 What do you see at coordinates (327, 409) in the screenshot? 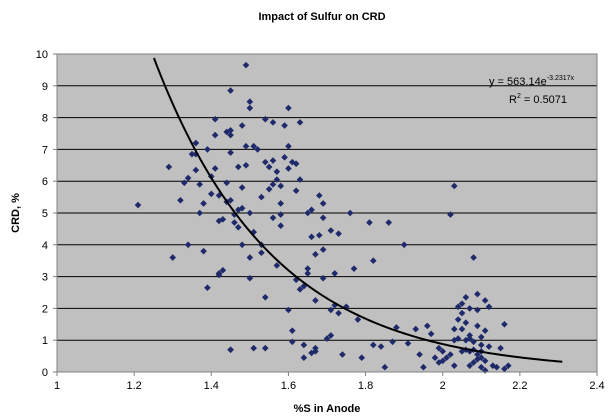
I see `x-axis-title: %S in Anode` at bounding box center [327, 409].